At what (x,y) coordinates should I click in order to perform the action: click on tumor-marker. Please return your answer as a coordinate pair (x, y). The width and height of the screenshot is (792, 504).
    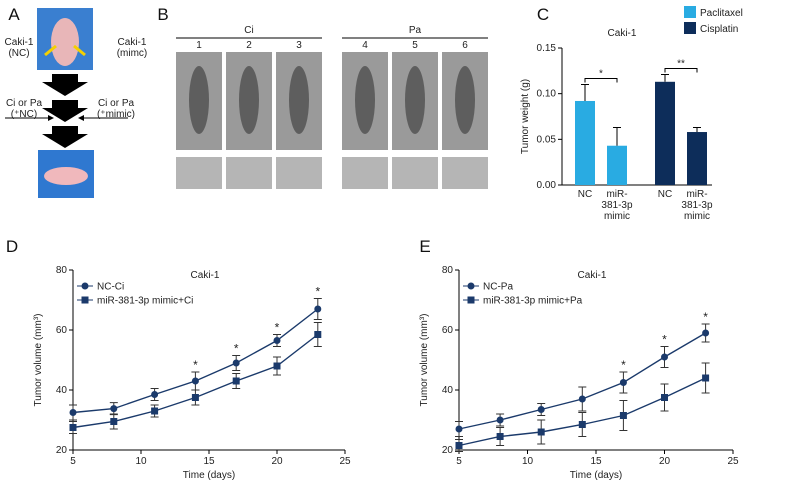
    Looking at the image, I should click on (50, 50).